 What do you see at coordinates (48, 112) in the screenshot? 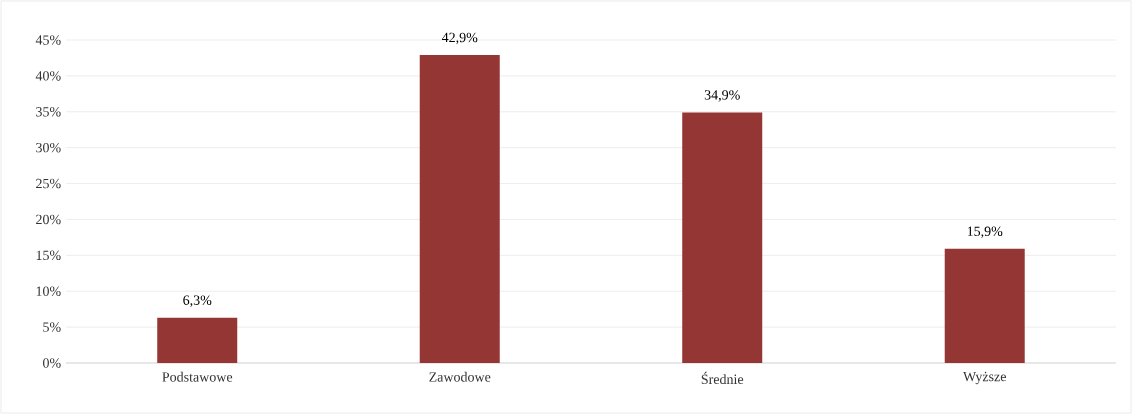
I see `y-tick-label: 35%` at bounding box center [48, 112].